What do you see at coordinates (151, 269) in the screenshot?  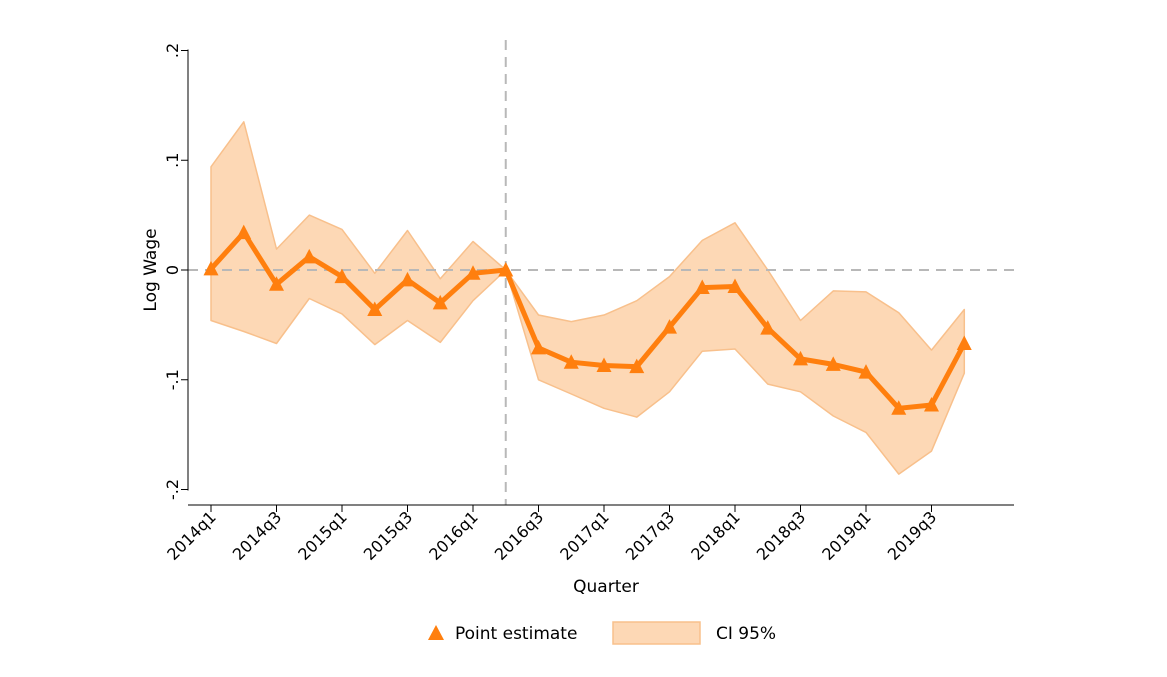 I see `y-axis-title: Log Wage` at bounding box center [151, 269].